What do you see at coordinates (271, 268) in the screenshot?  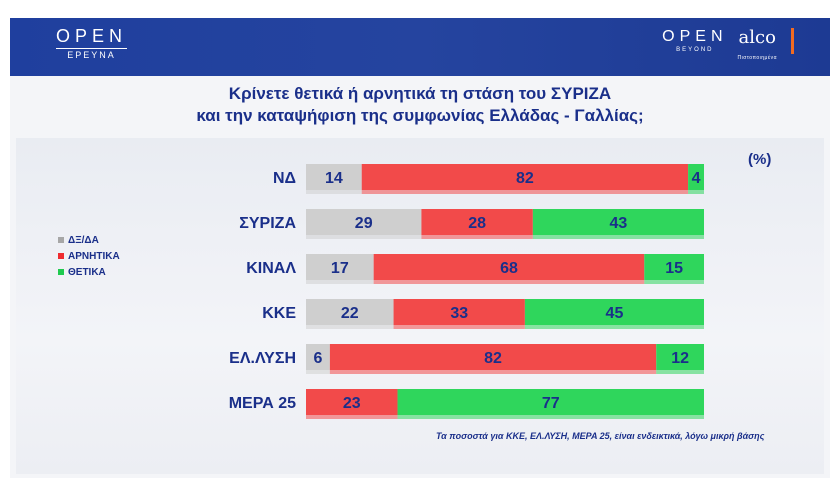 I see `category-label: ΚΙΝΑΛ` at bounding box center [271, 268].